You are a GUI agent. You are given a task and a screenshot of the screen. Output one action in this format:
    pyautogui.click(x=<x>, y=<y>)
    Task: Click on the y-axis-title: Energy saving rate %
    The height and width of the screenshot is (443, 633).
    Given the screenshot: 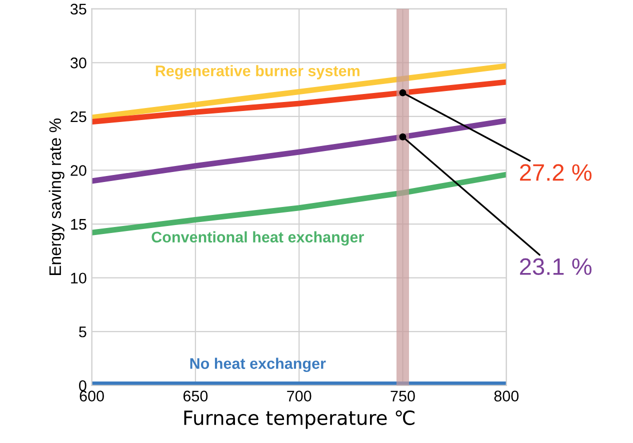 What is the action you would take?
    pyautogui.click(x=56, y=196)
    